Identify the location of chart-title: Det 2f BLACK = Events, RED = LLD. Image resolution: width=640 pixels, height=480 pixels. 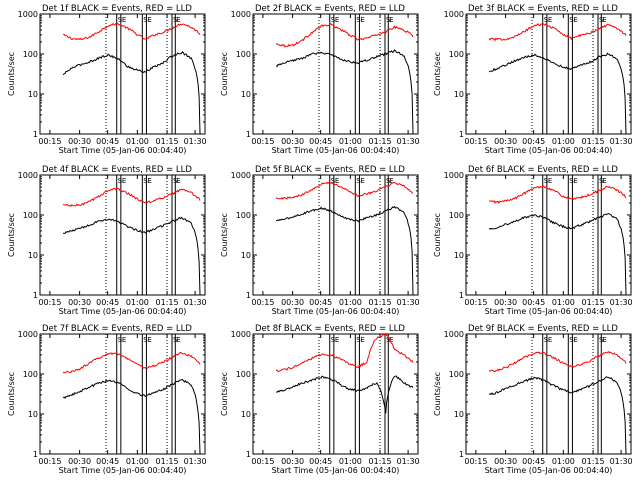
(330, 9).